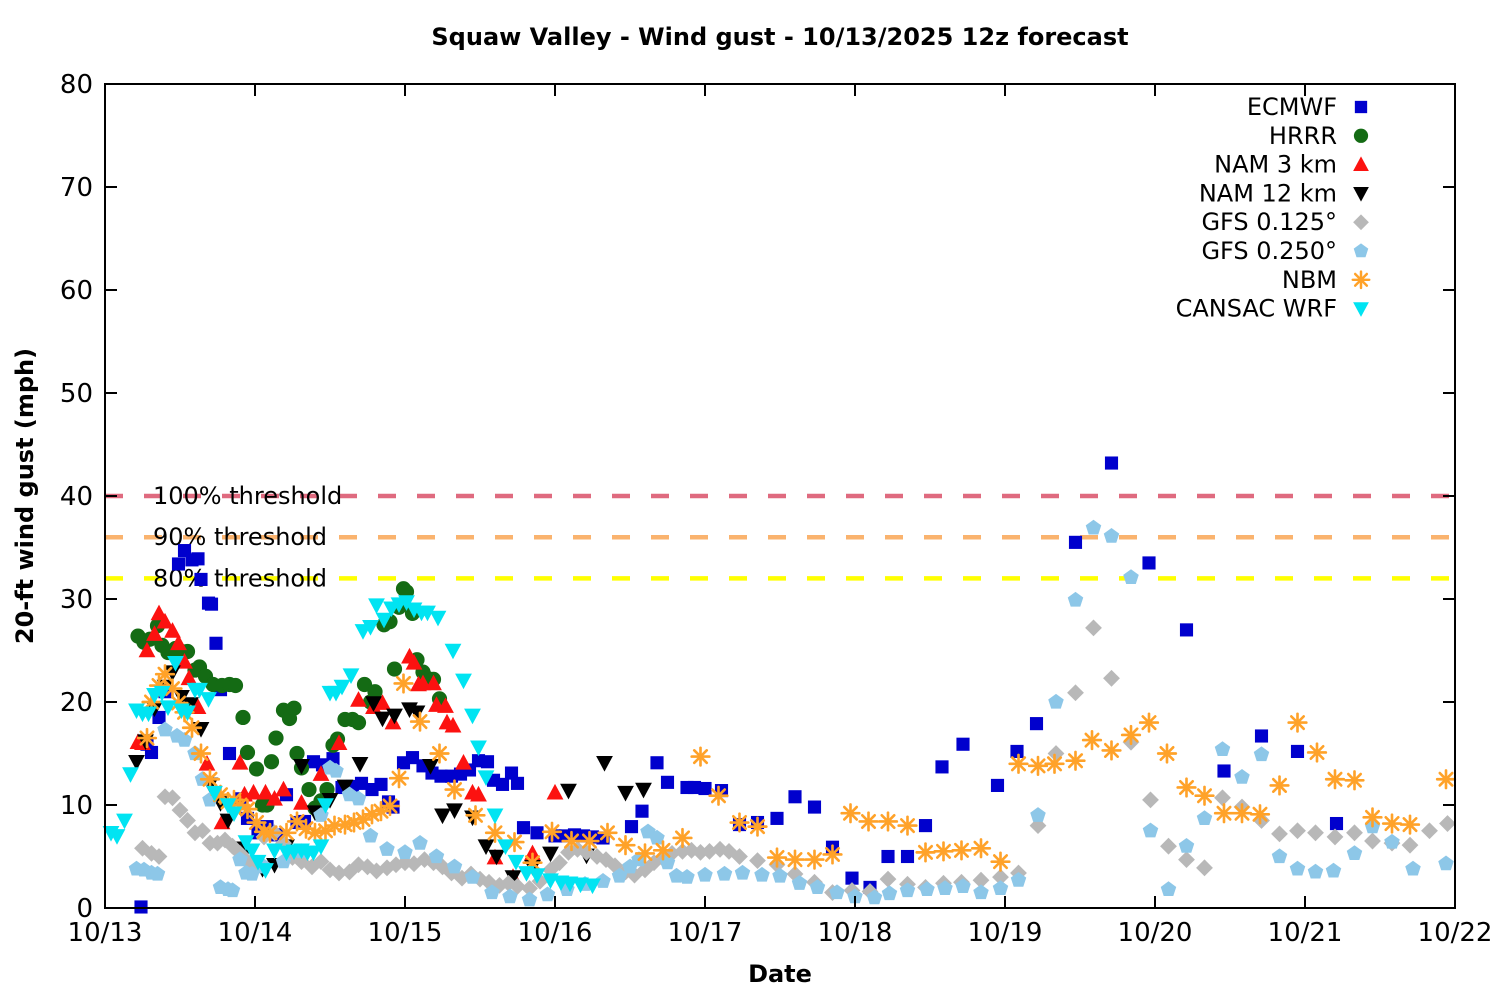 The height and width of the screenshot is (1000, 1500). Describe the element at coordinates (76, 394) in the screenshot. I see `y-tick-label: 50` at that location.